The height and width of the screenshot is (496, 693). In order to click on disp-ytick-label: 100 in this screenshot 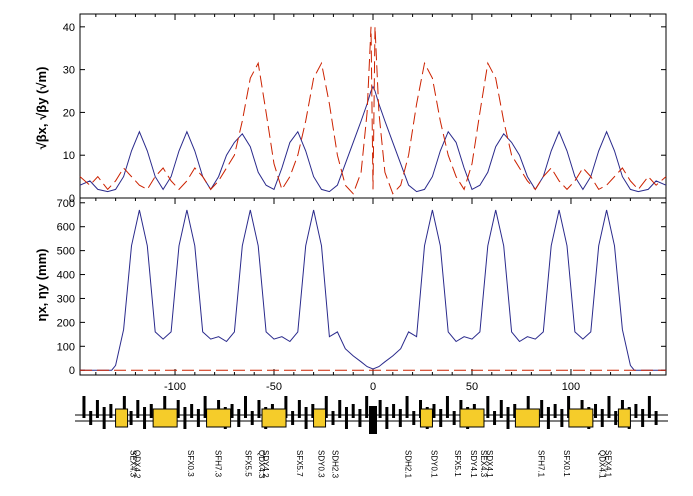, I will do `click(66, 347)`.